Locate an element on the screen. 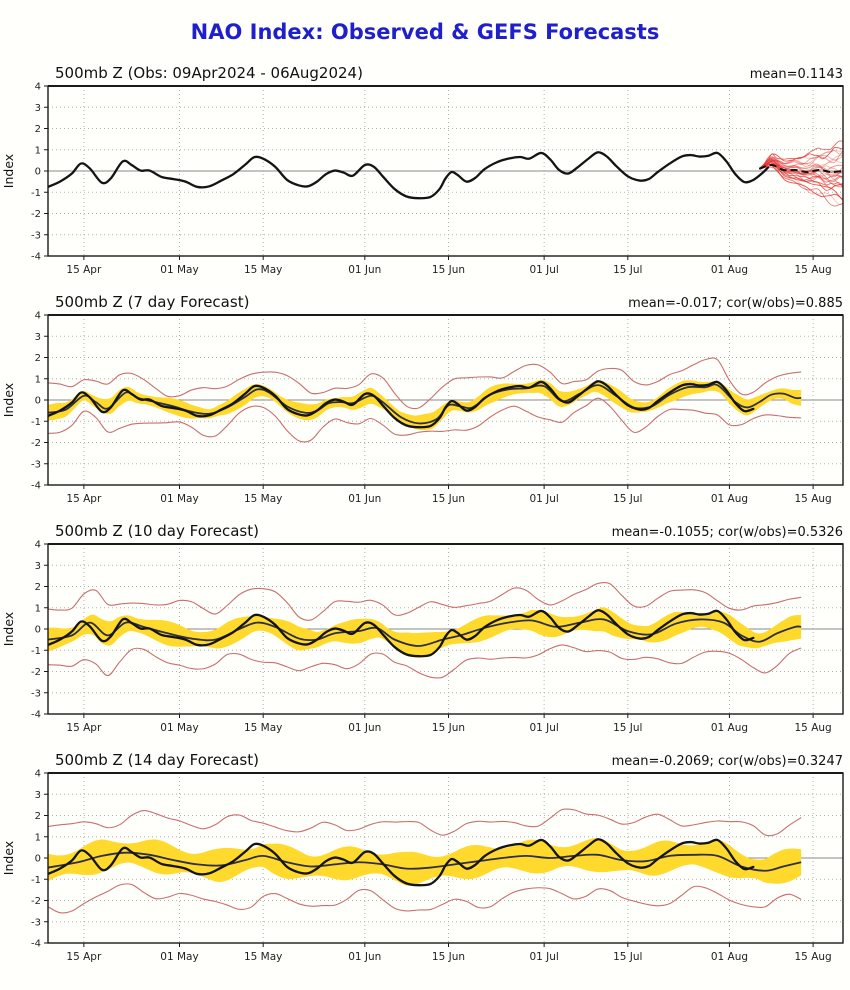 The width and height of the screenshot is (850, 990). panel-title: 500mb Z (Obs: 09Apr2024 - 06Aug2024) is located at coordinates (209, 73).